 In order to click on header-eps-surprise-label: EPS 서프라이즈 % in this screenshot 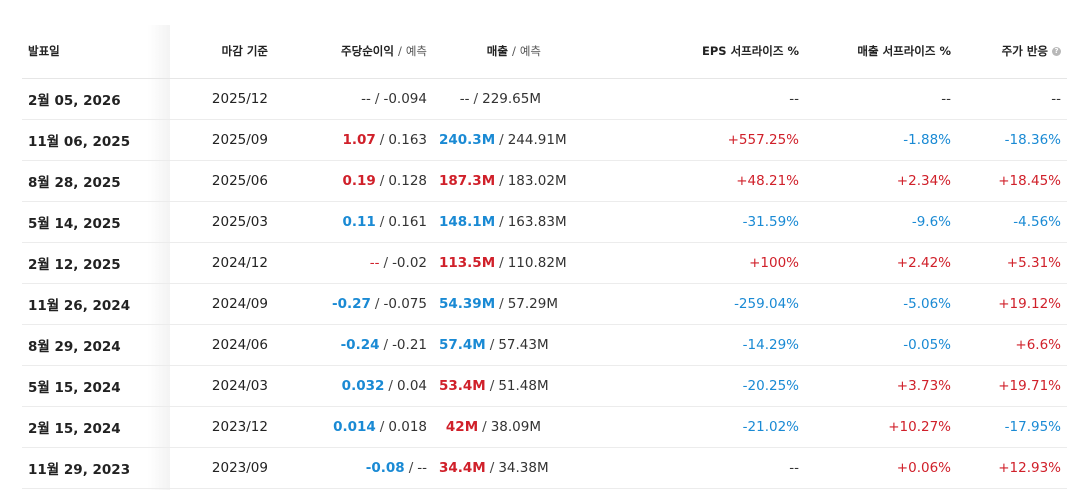, I will do `click(750, 51)`.